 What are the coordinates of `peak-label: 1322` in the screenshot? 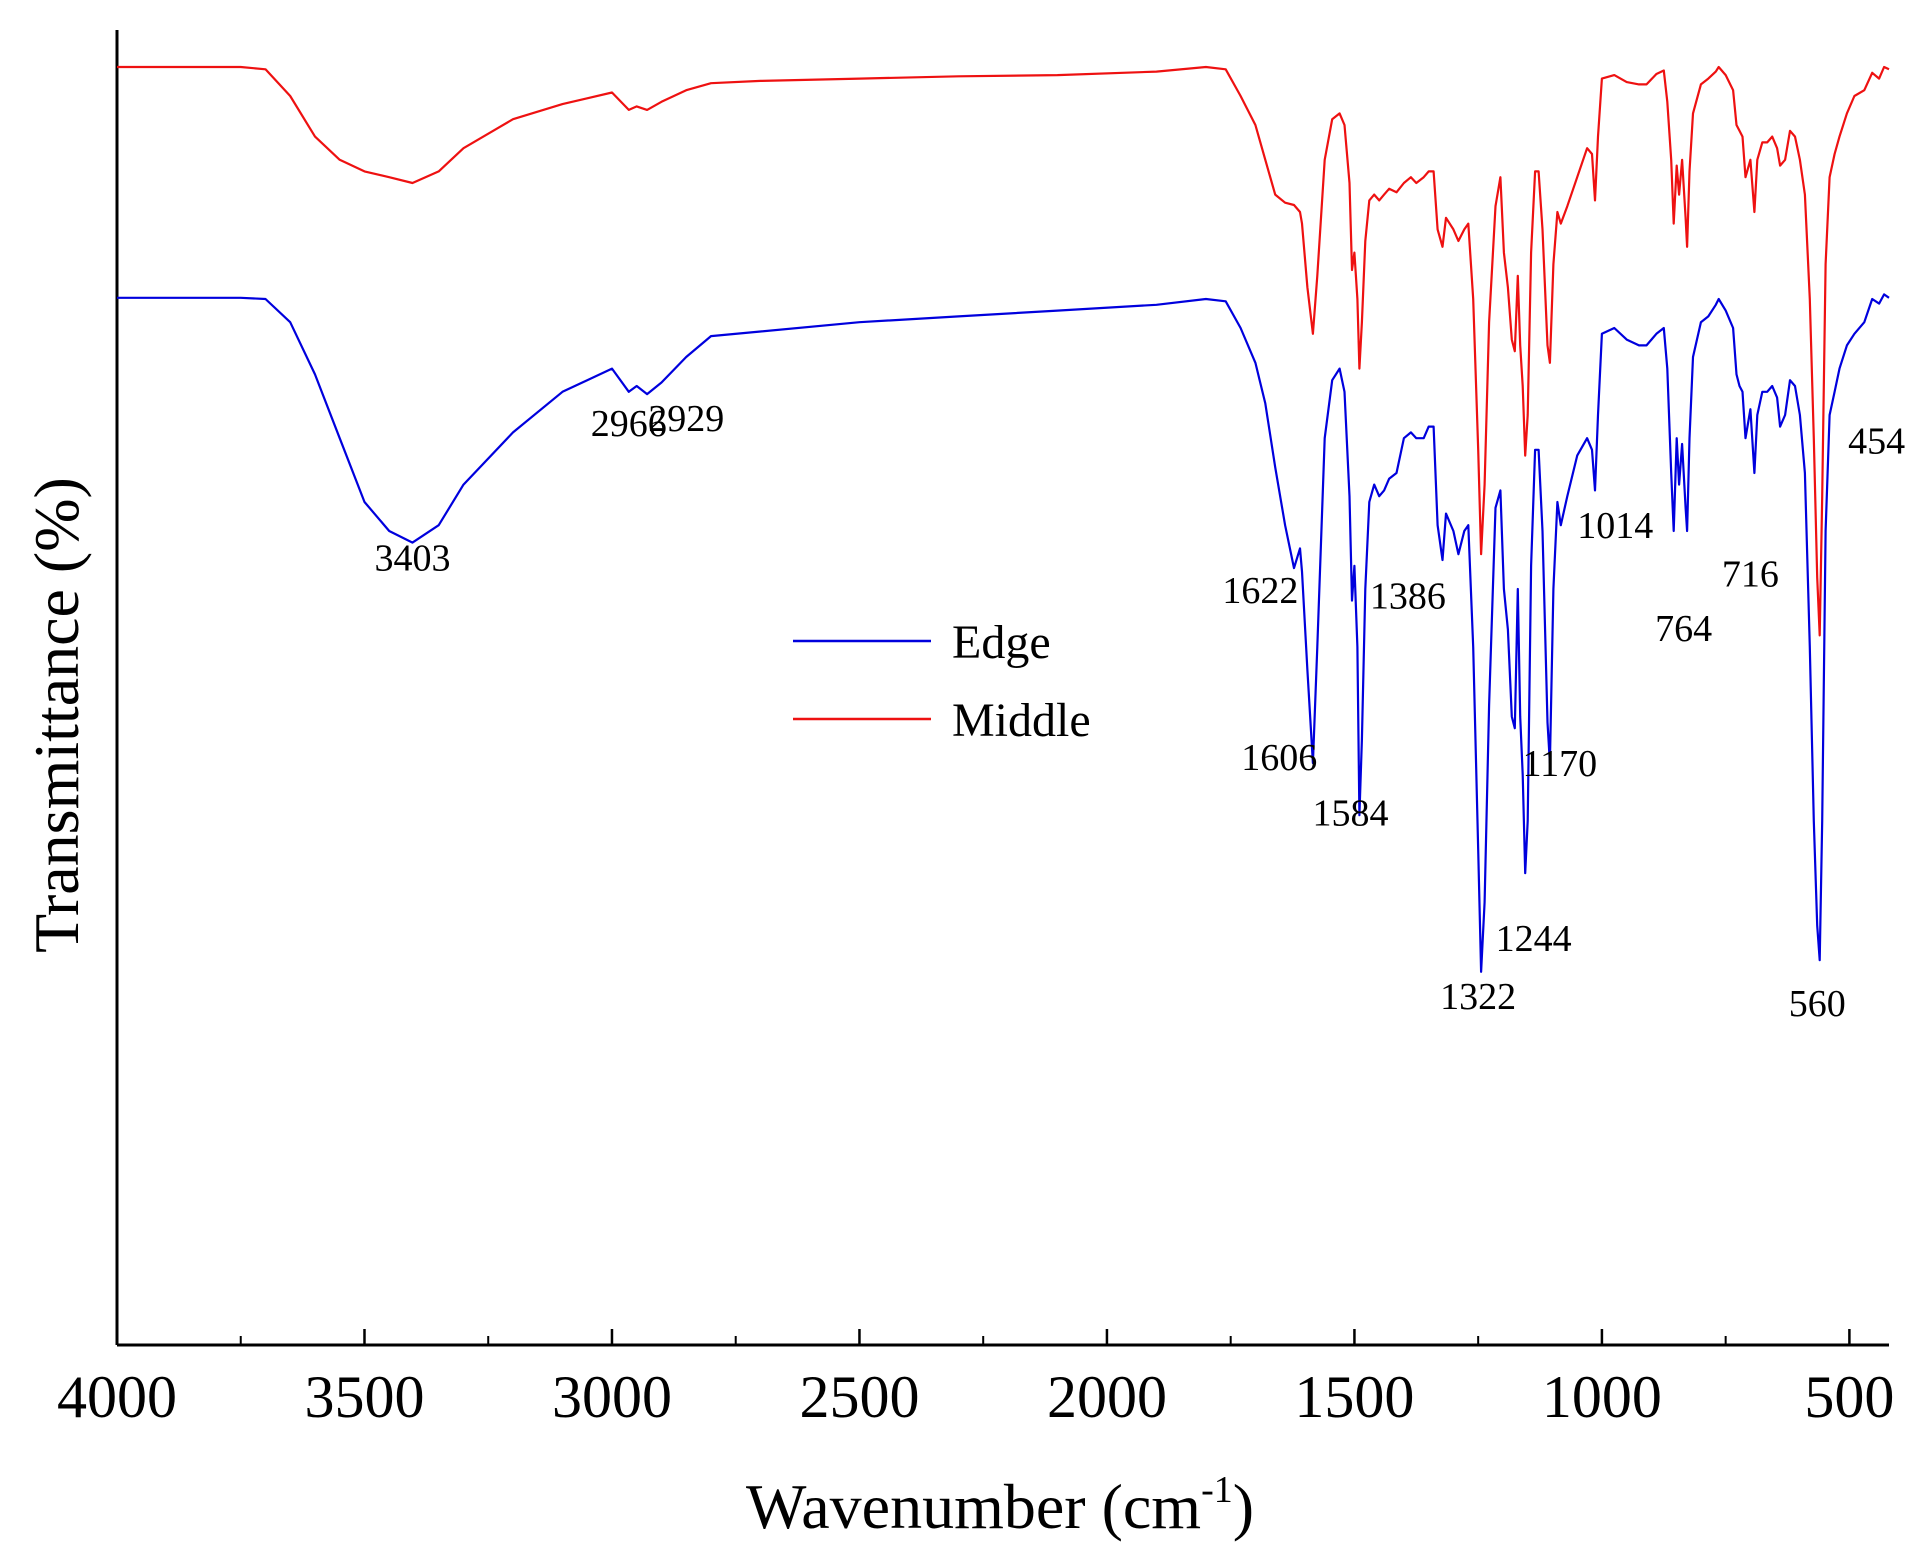 It's located at (1478, 997).